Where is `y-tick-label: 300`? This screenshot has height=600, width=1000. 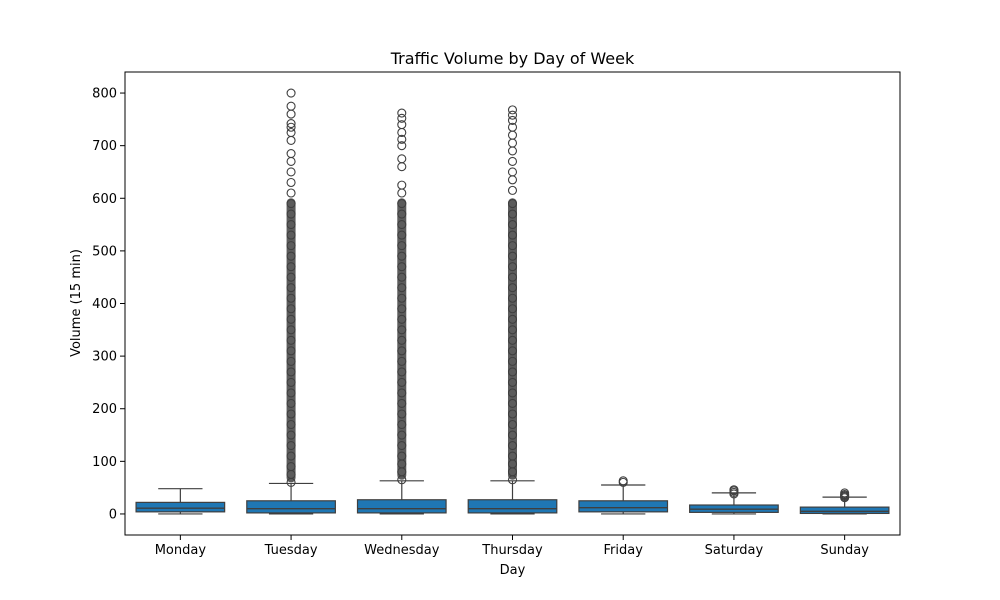 y-tick-label: 300 is located at coordinates (104, 357).